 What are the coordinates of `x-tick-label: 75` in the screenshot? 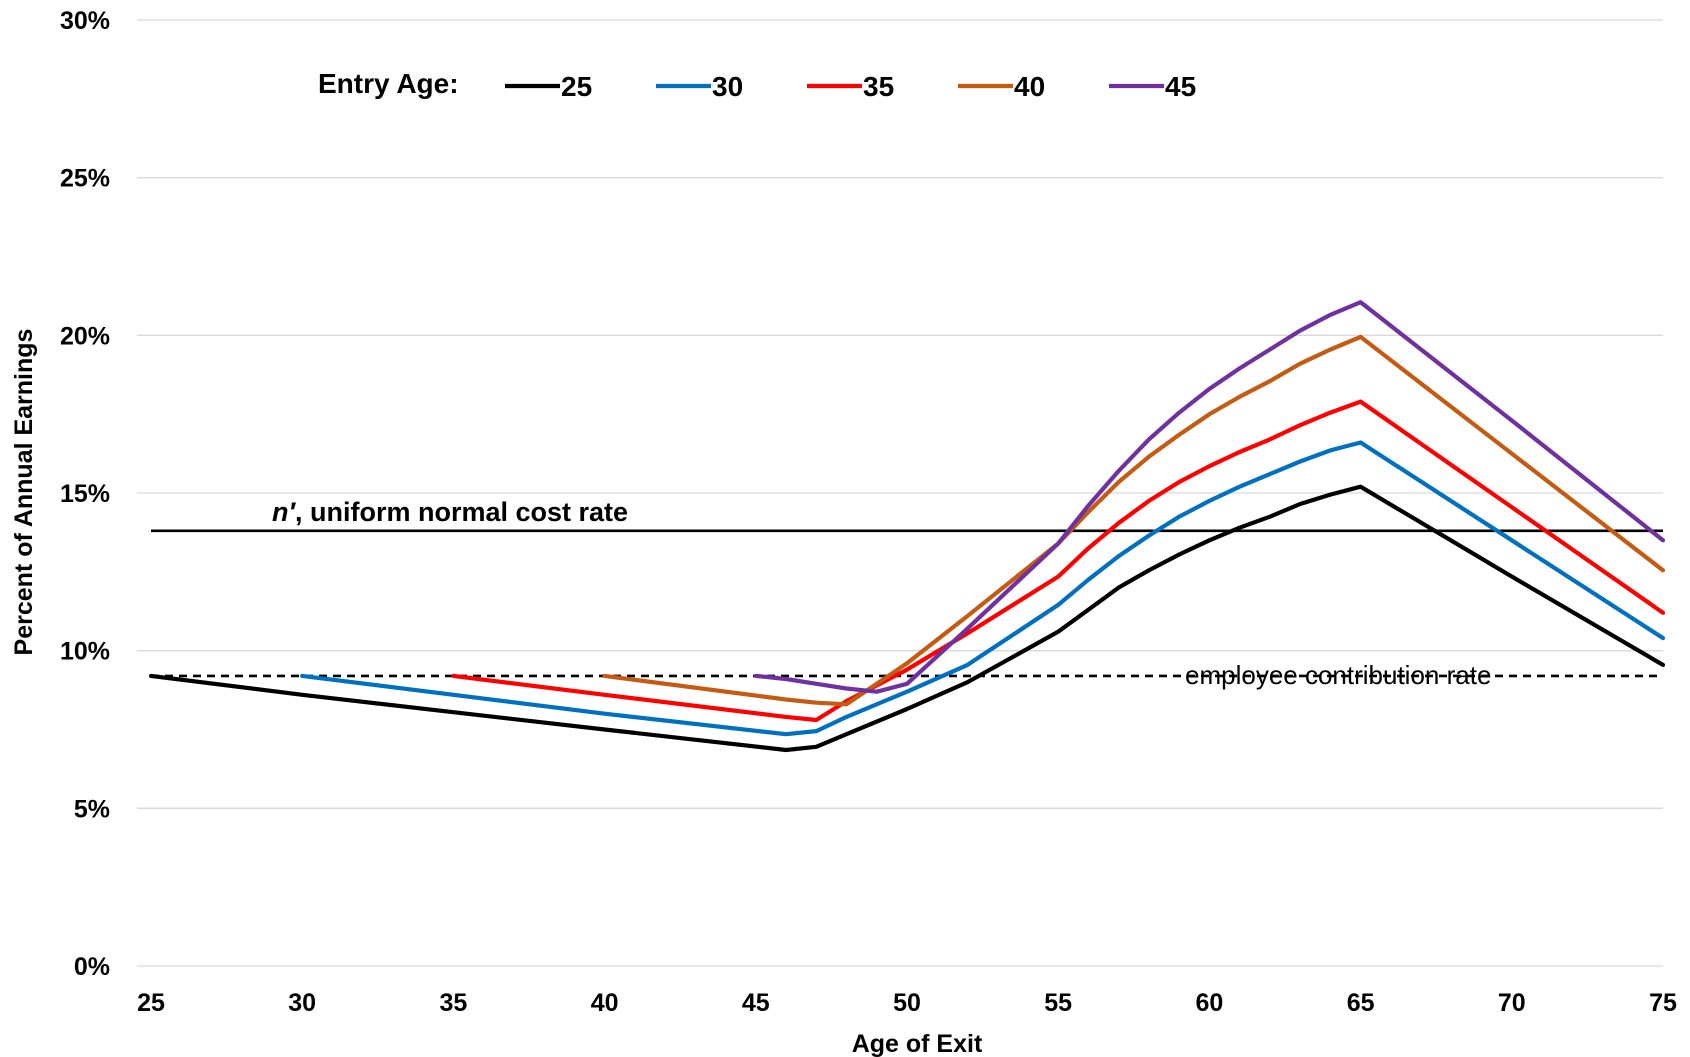 It's located at (1663, 1003).